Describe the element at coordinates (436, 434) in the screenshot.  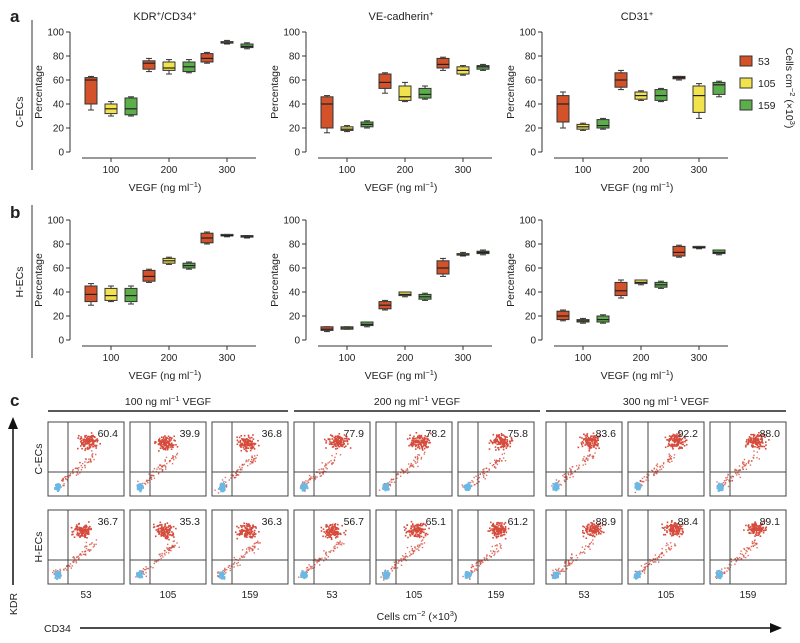
I see `flow-value: 78.2` at that location.